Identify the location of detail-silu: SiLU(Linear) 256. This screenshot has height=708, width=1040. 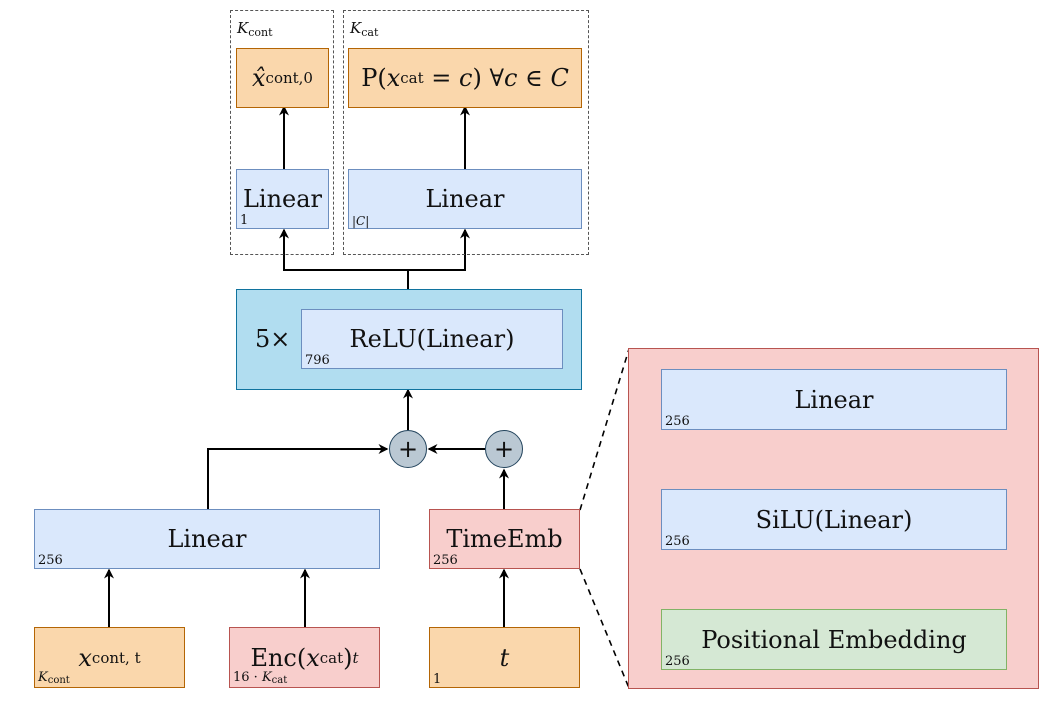
(834, 519).